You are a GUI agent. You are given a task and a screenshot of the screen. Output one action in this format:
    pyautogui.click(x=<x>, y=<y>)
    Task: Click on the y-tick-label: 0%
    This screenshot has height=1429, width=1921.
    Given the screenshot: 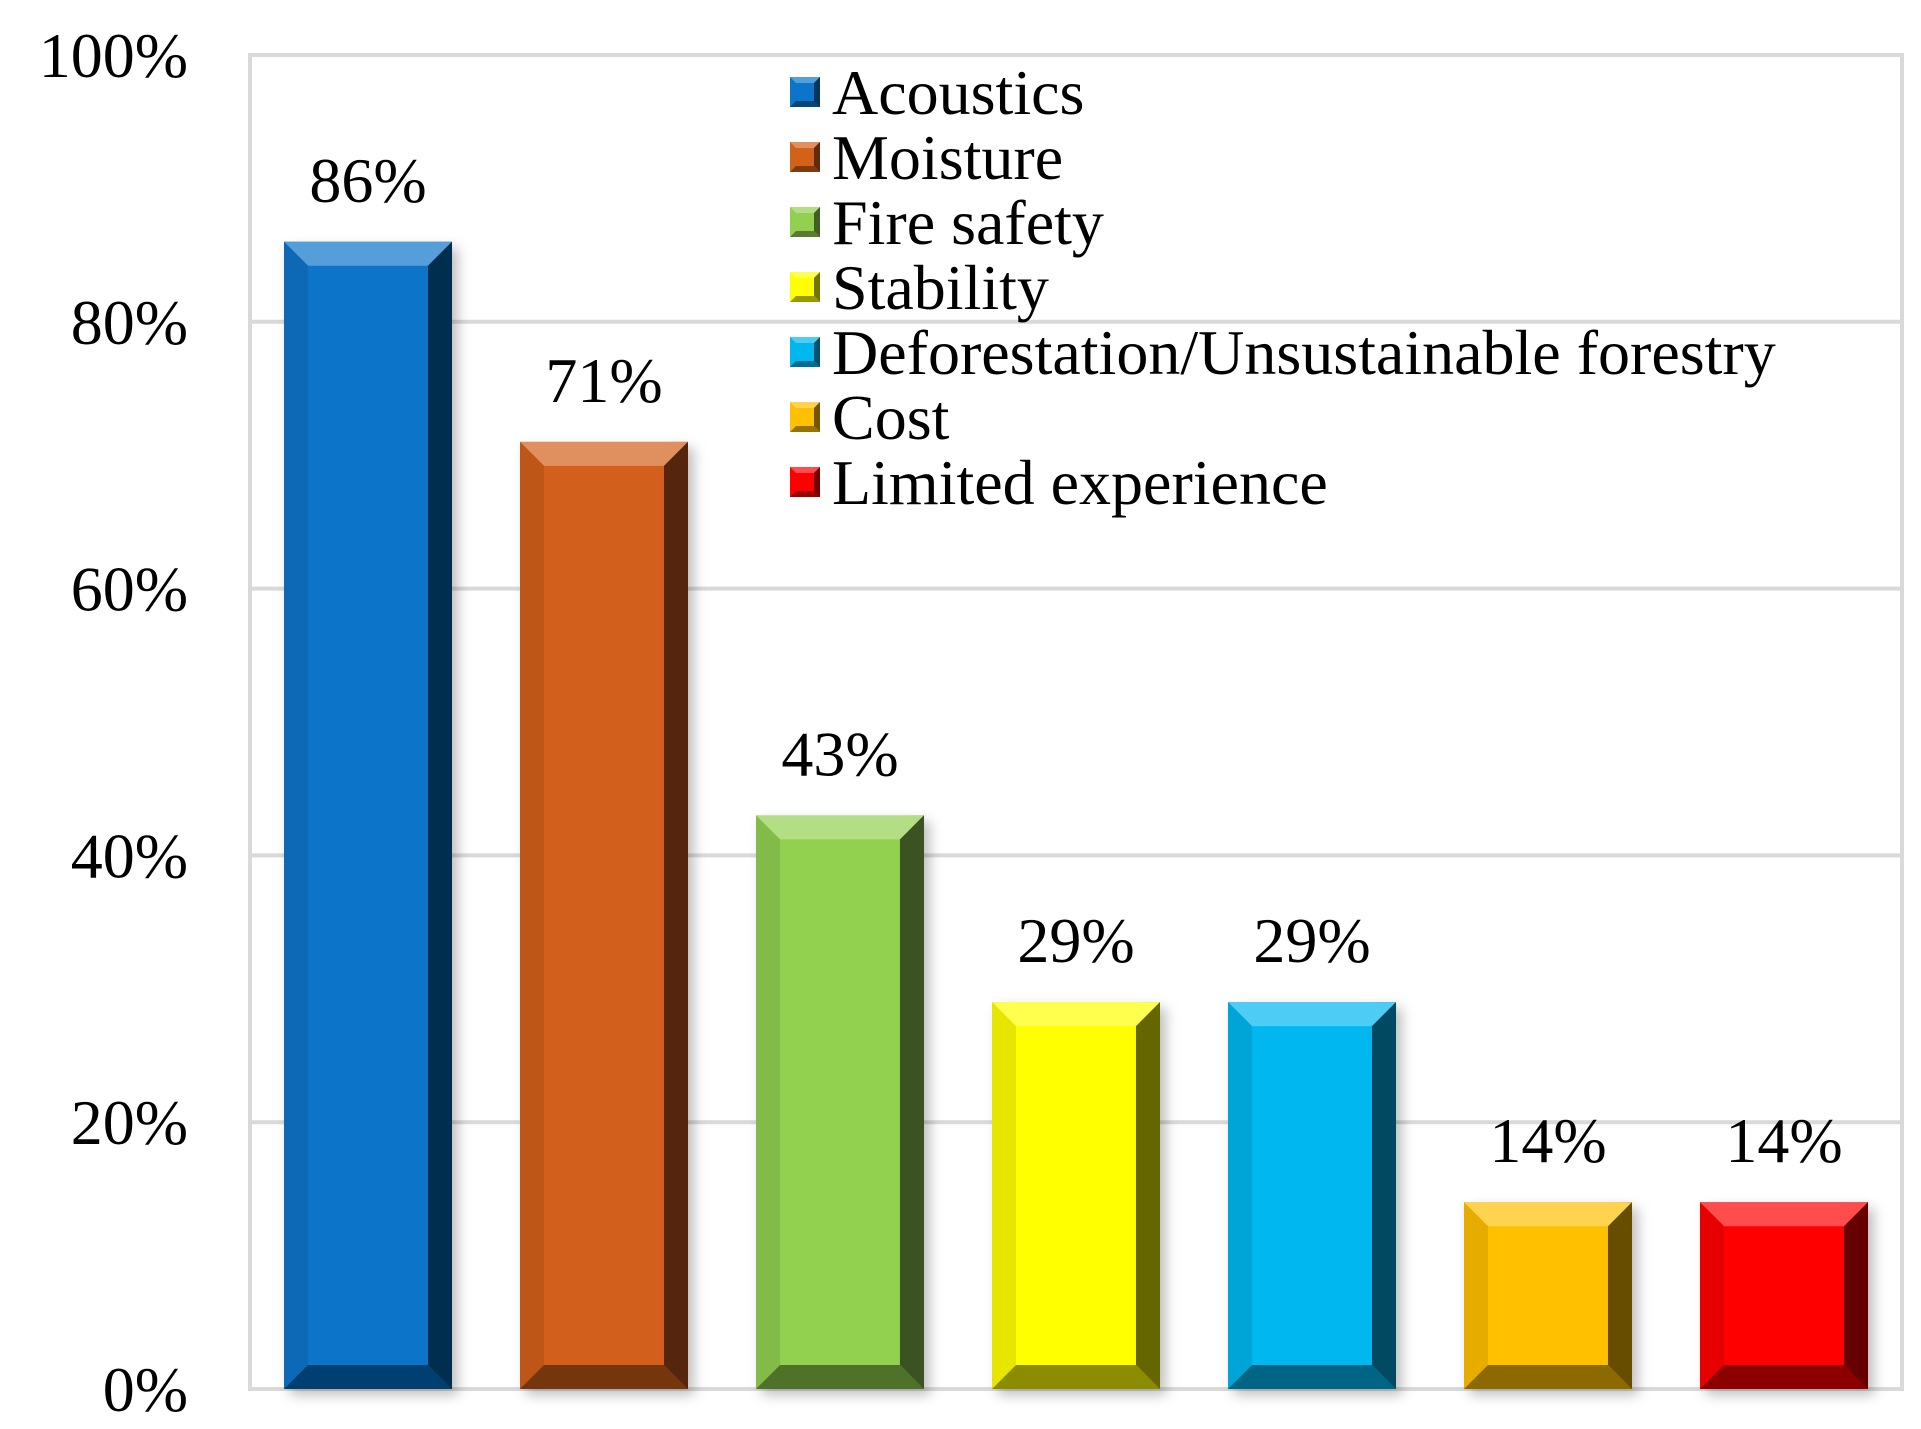 What is the action you would take?
    pyautogui.click(x=145, y=1389)
    